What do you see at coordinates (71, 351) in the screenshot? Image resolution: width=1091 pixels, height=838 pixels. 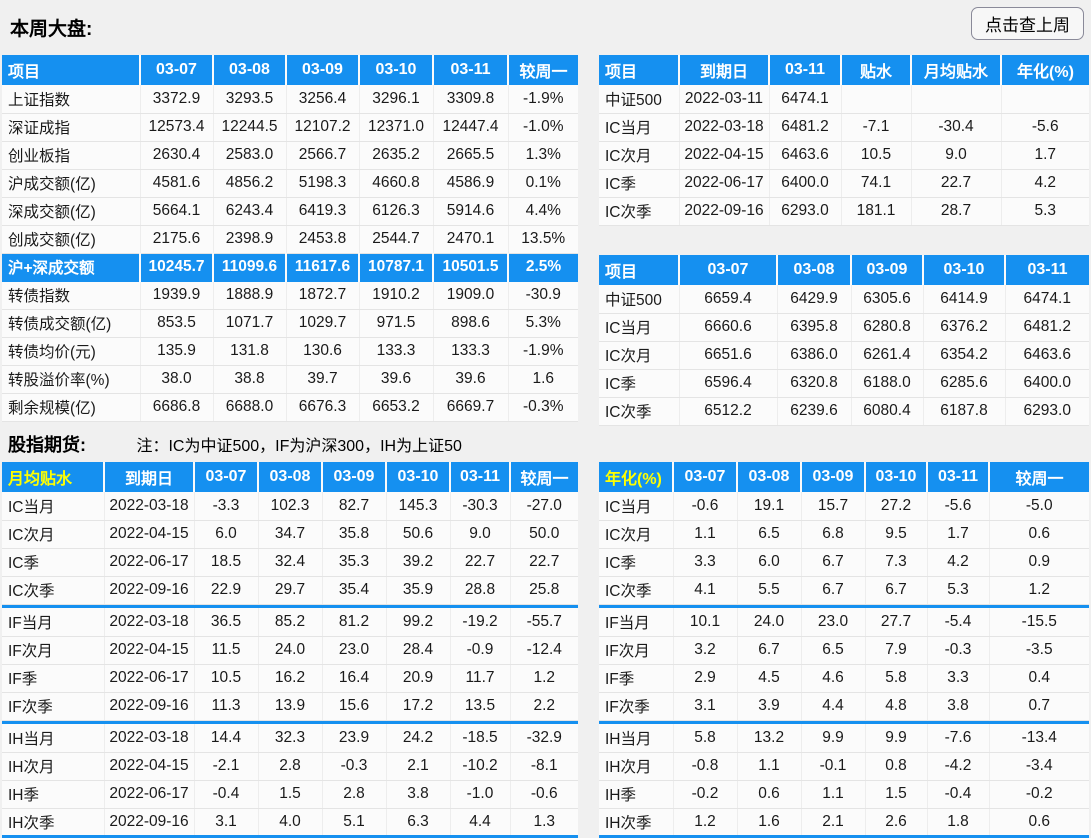 I see `row-label: 转债均价(元)` at bounding box center [71, 351].